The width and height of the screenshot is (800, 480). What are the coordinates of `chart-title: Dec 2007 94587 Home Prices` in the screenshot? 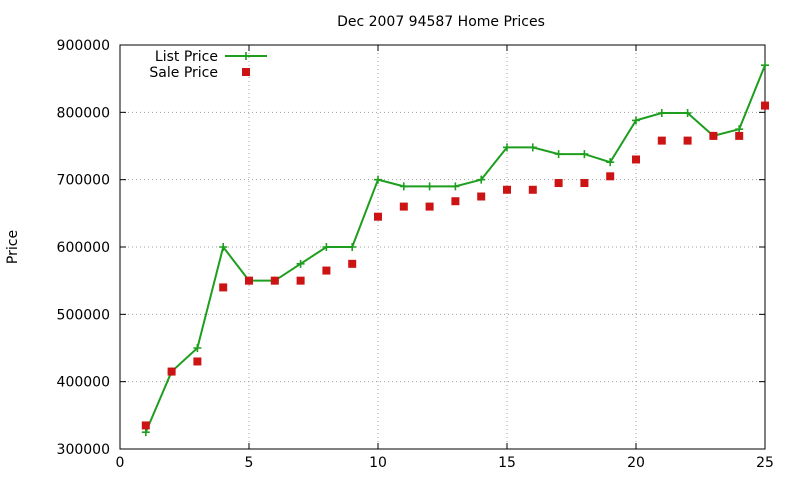 It's located at (441, 22).